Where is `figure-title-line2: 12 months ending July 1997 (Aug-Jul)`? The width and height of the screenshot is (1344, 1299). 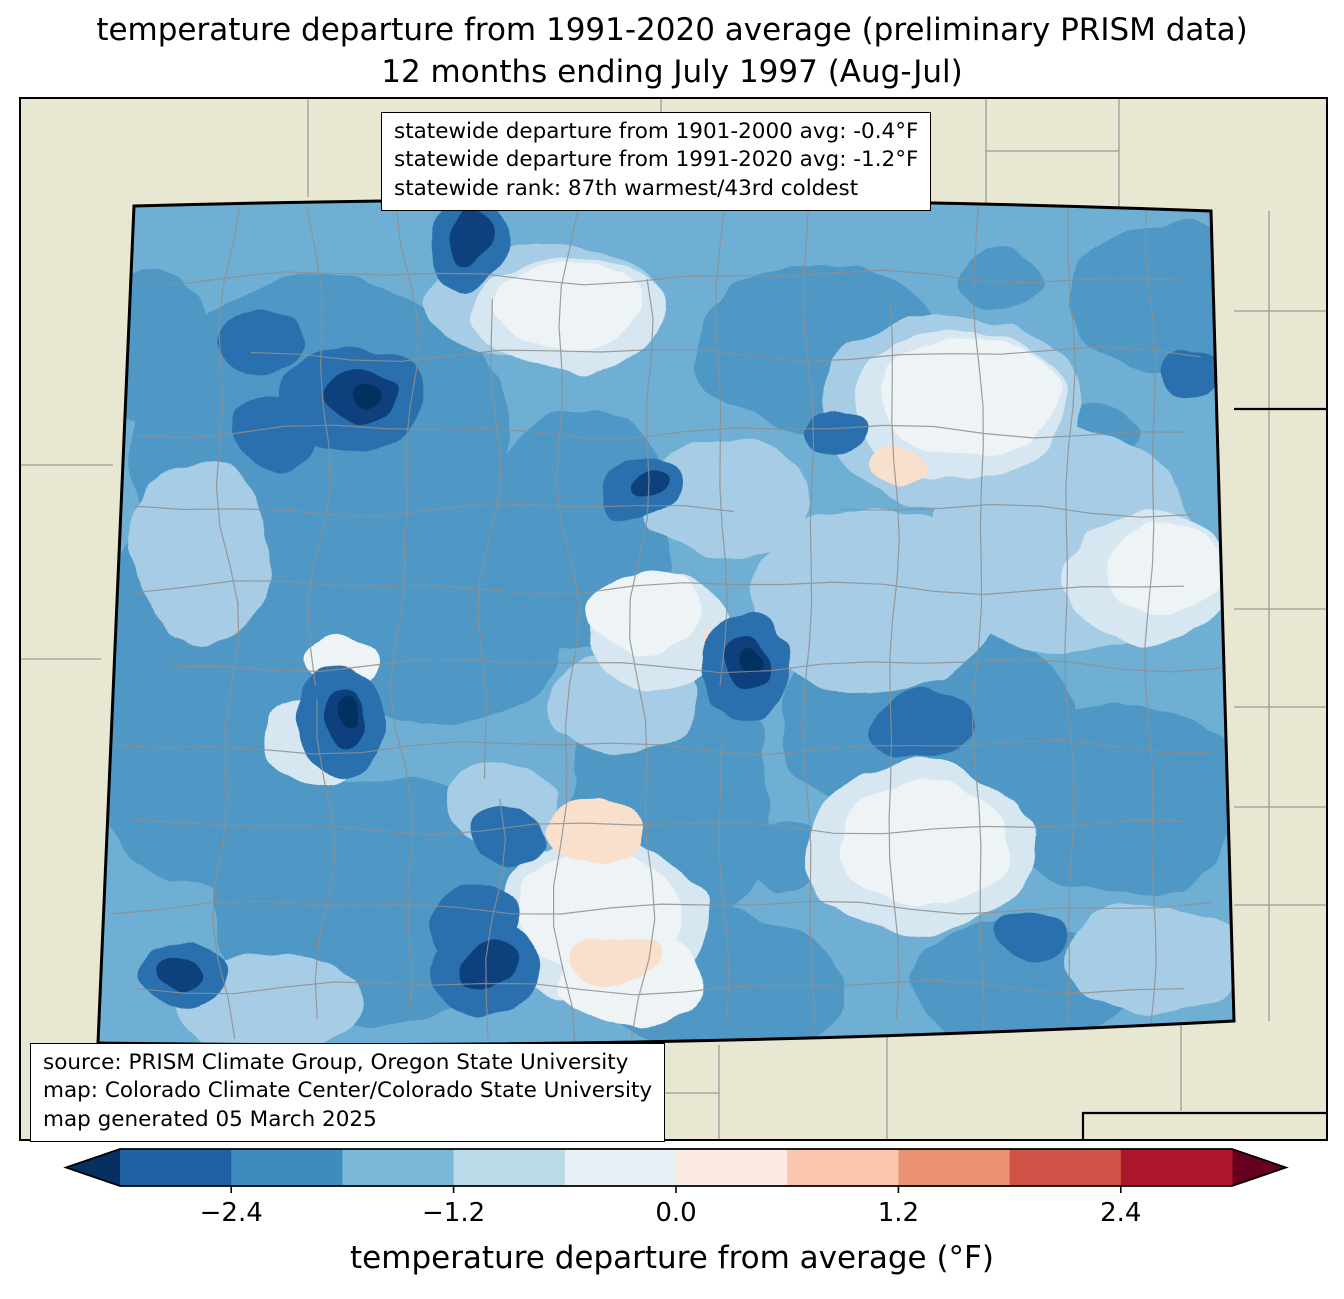 figure-title-line2: 12 months ending July 1997 (Aug-Jul) is located at coordinates (672, 72).